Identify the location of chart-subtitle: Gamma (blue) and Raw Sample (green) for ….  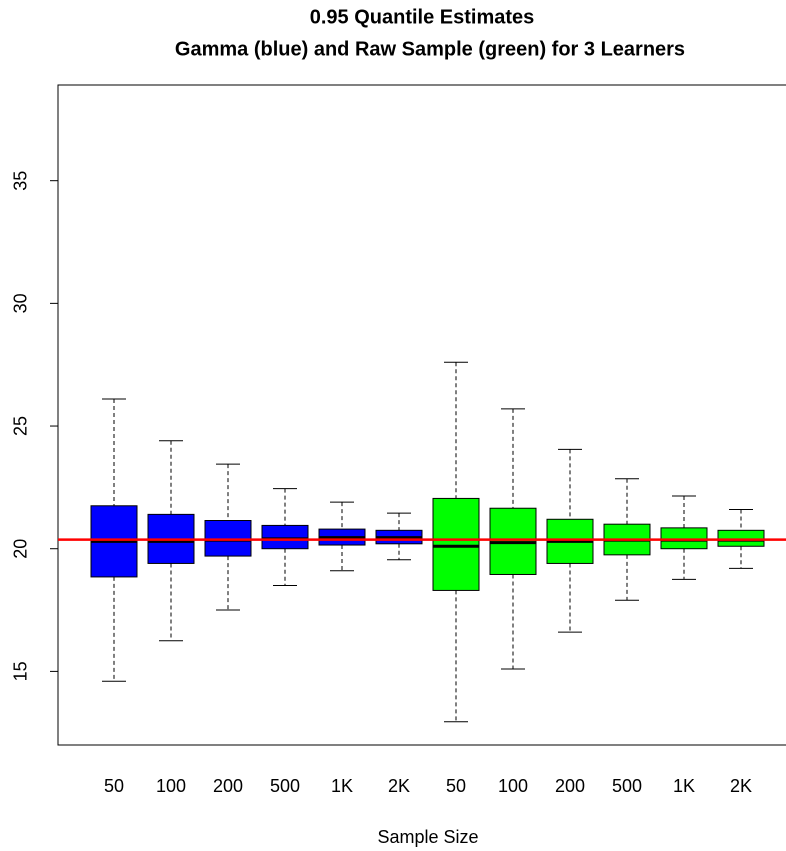
(430, 49).